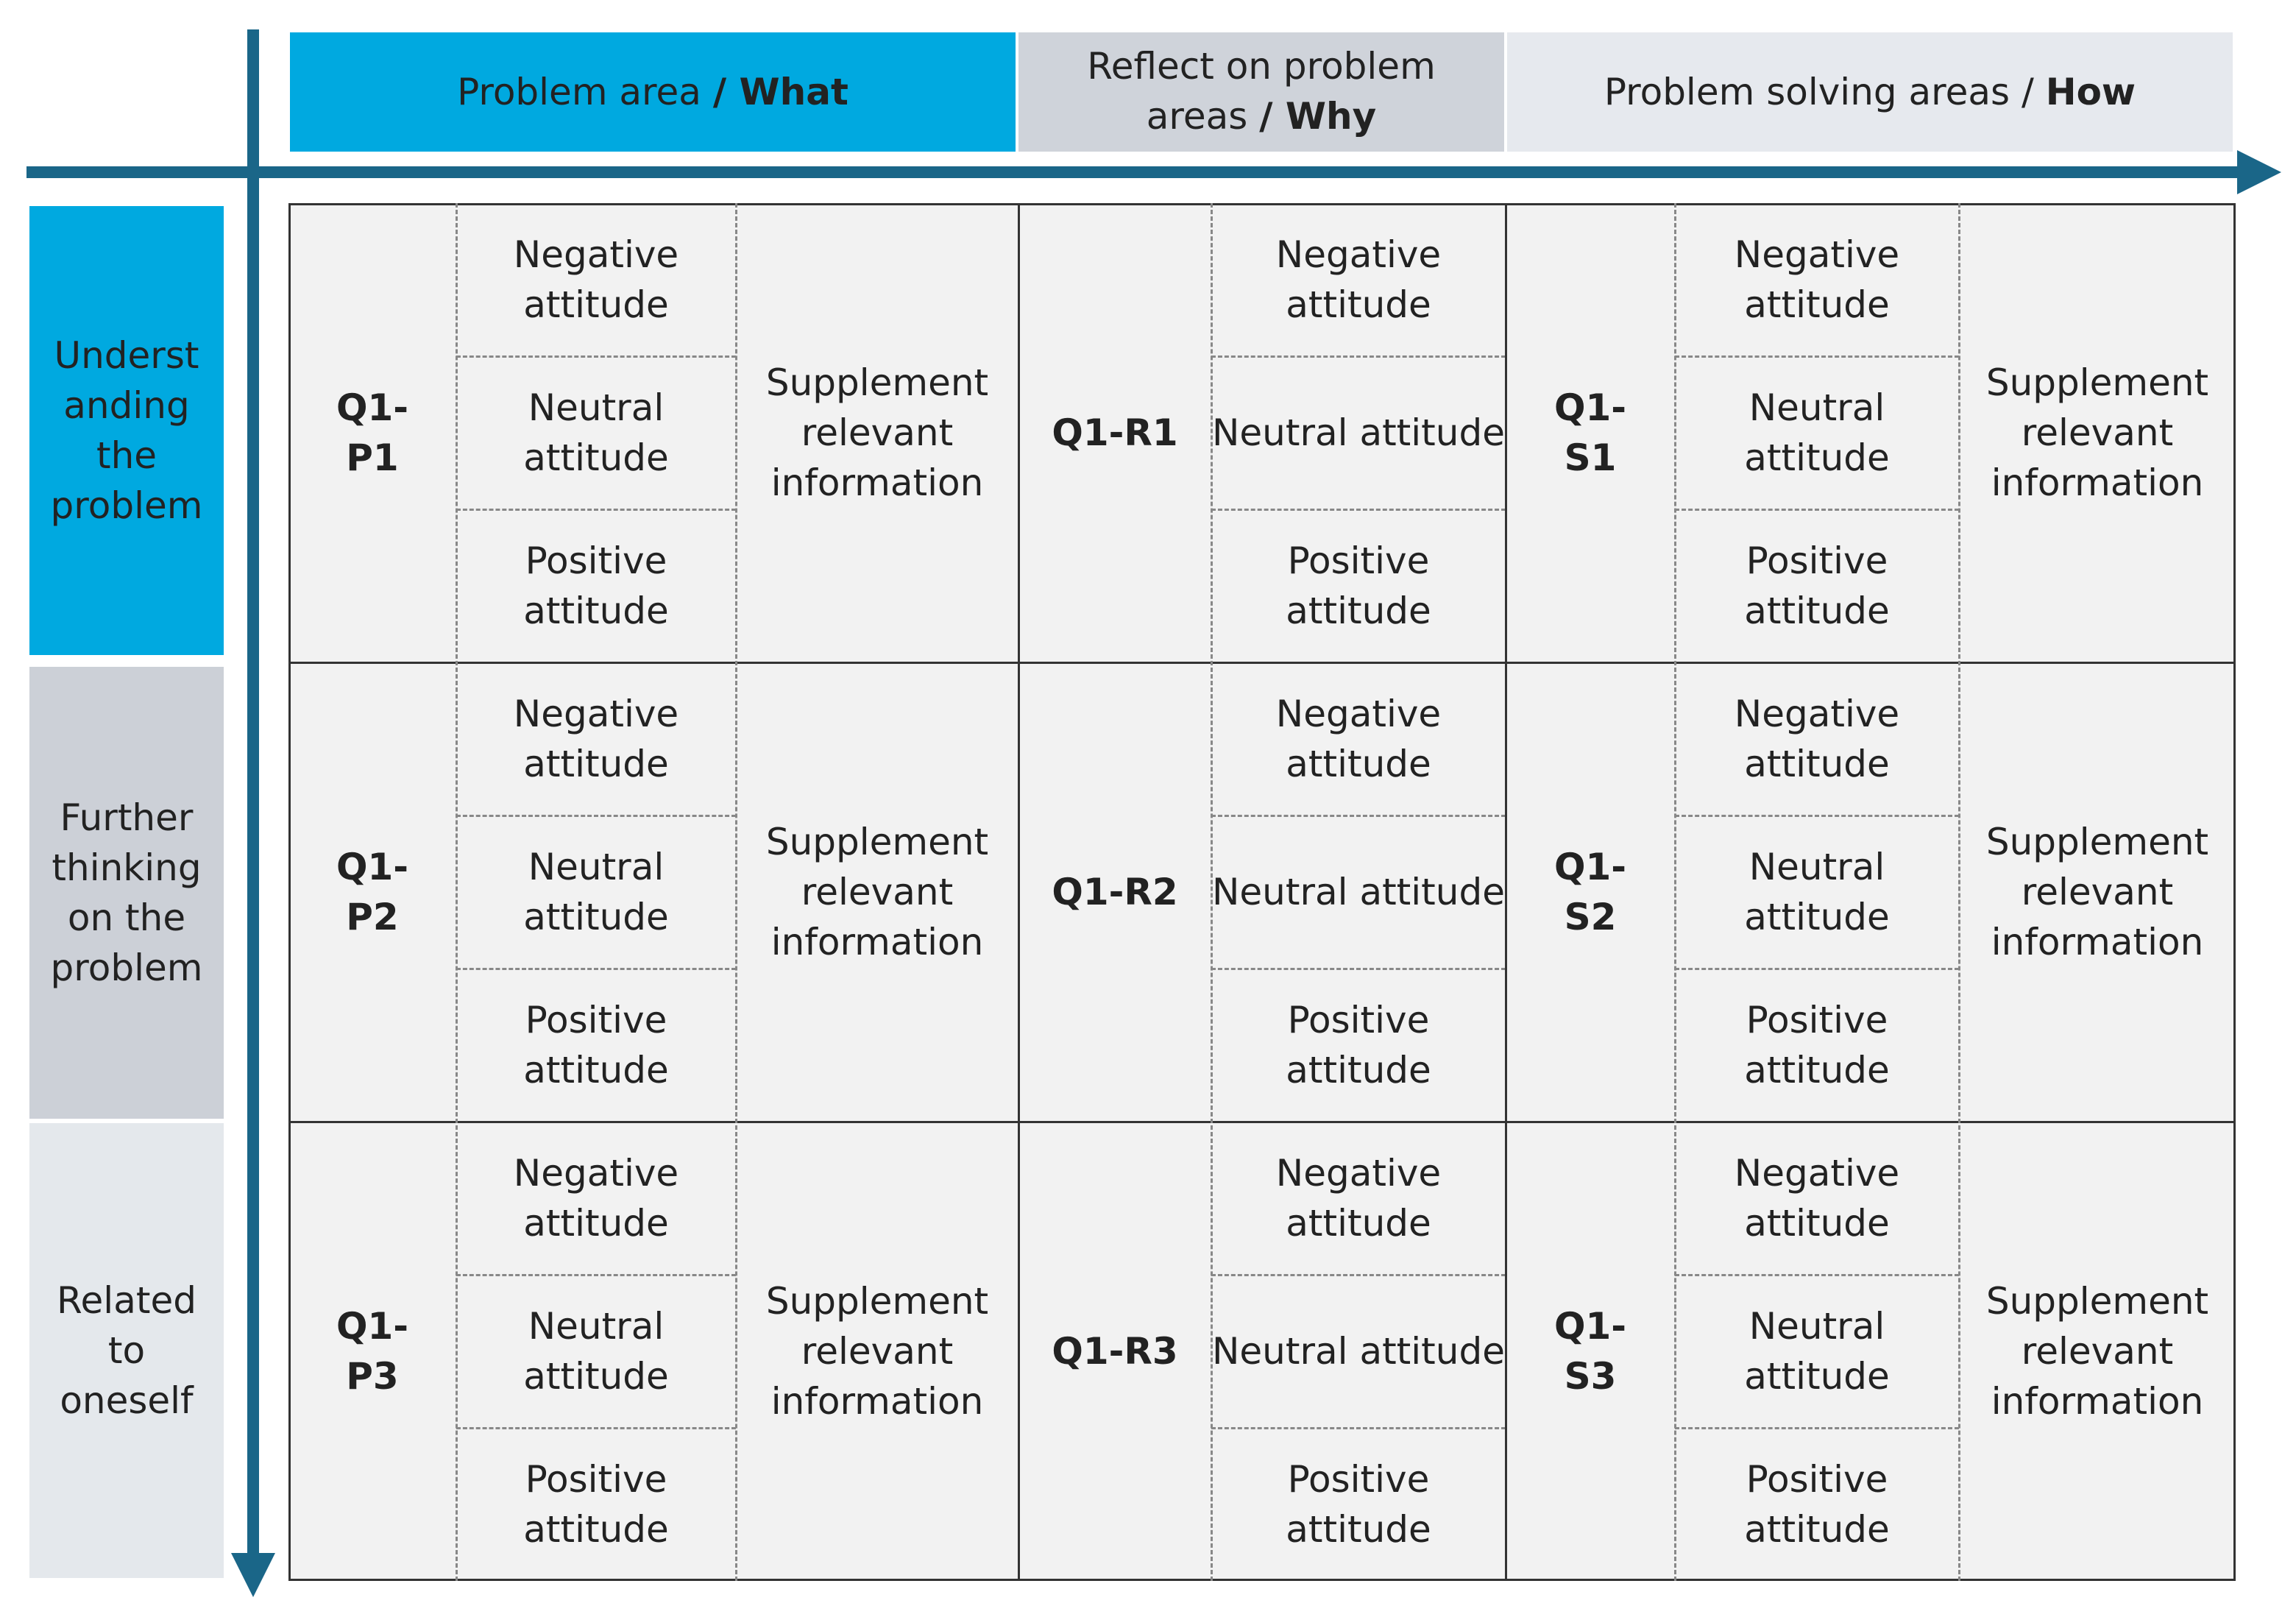 The image size is (2296, 1617). Describe the element at coordinates (1590, 1351) in the screenshot. I see `s-label: Q1-S3` at that location.